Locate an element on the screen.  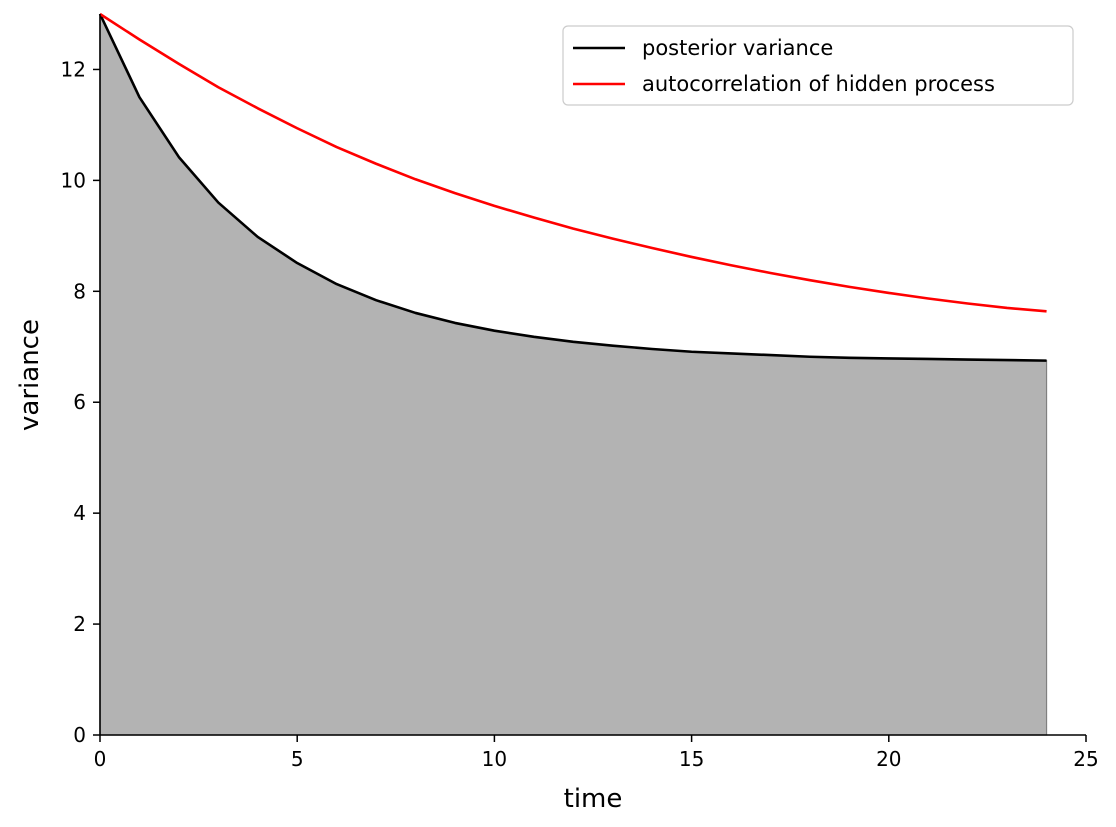
legend-box is located at coordinates (818, 65).